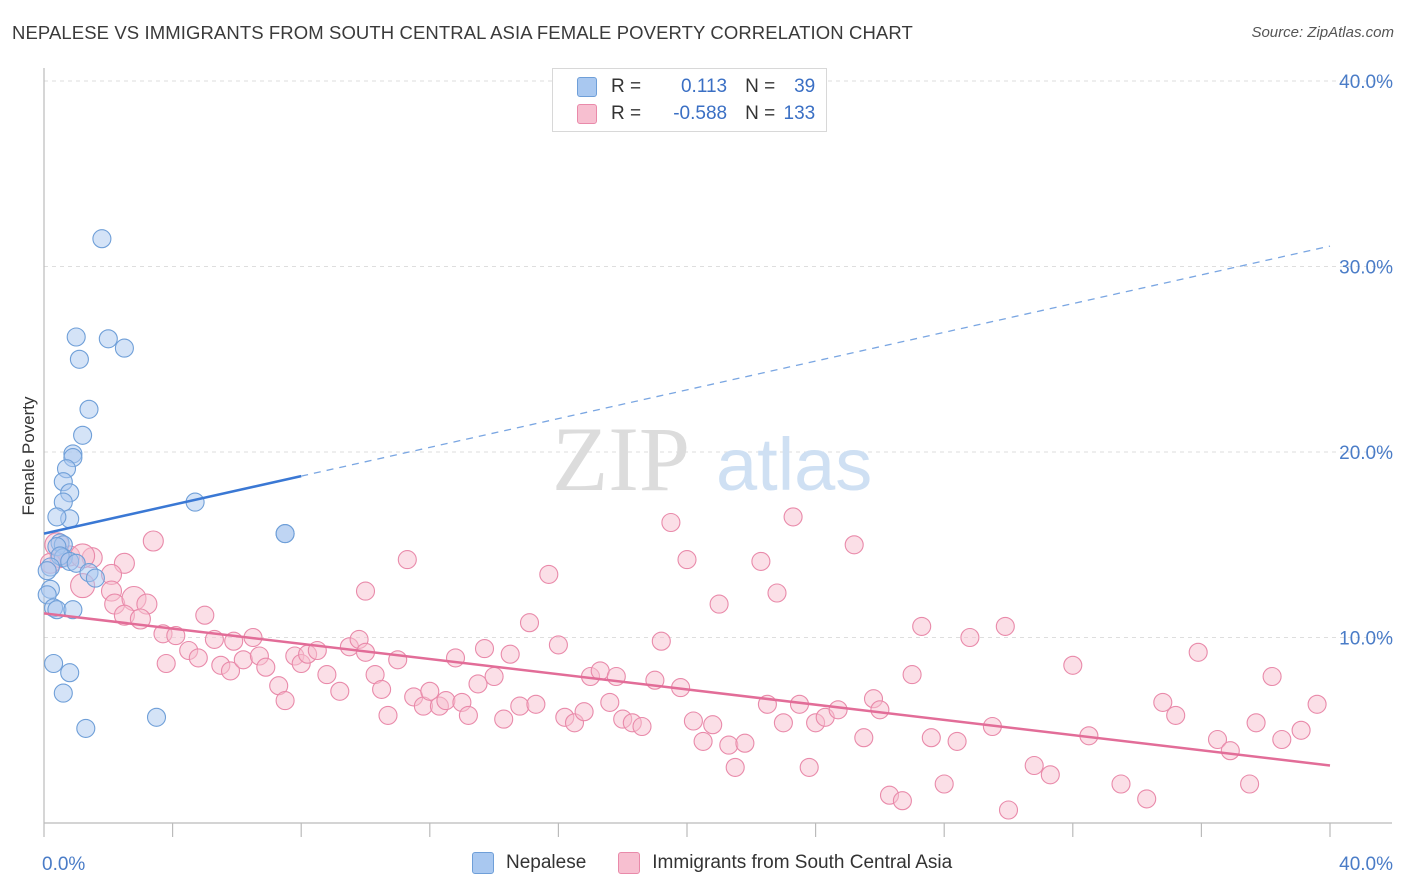 This screenshot has height=892, width=1406. Describe the element at coordinates (1366, 639) in the screenshot. I see `y-tick-label: 10.0%` at that location.